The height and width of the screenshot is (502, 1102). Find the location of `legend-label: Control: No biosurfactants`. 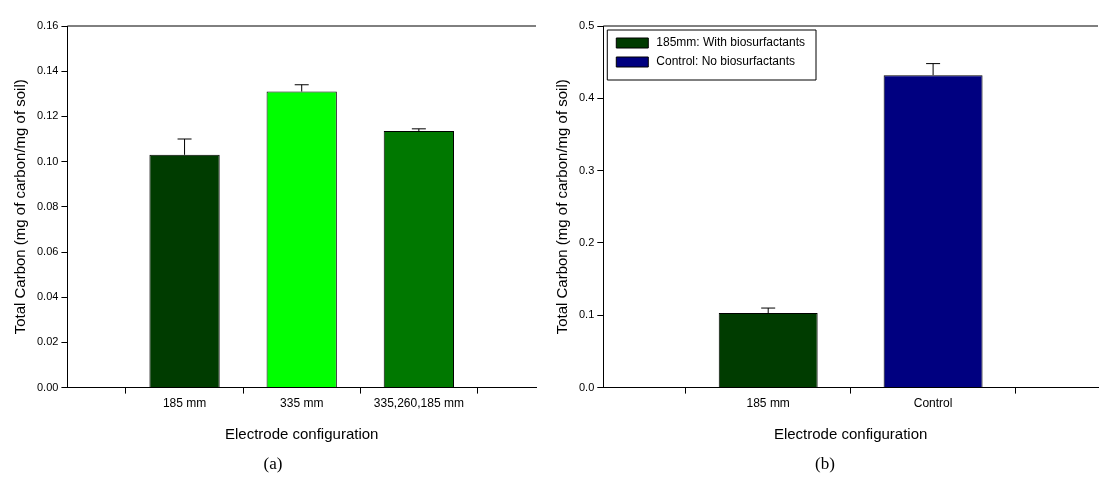

legend-label: Control: No biosurfactants is located at coordinates (726, 61).